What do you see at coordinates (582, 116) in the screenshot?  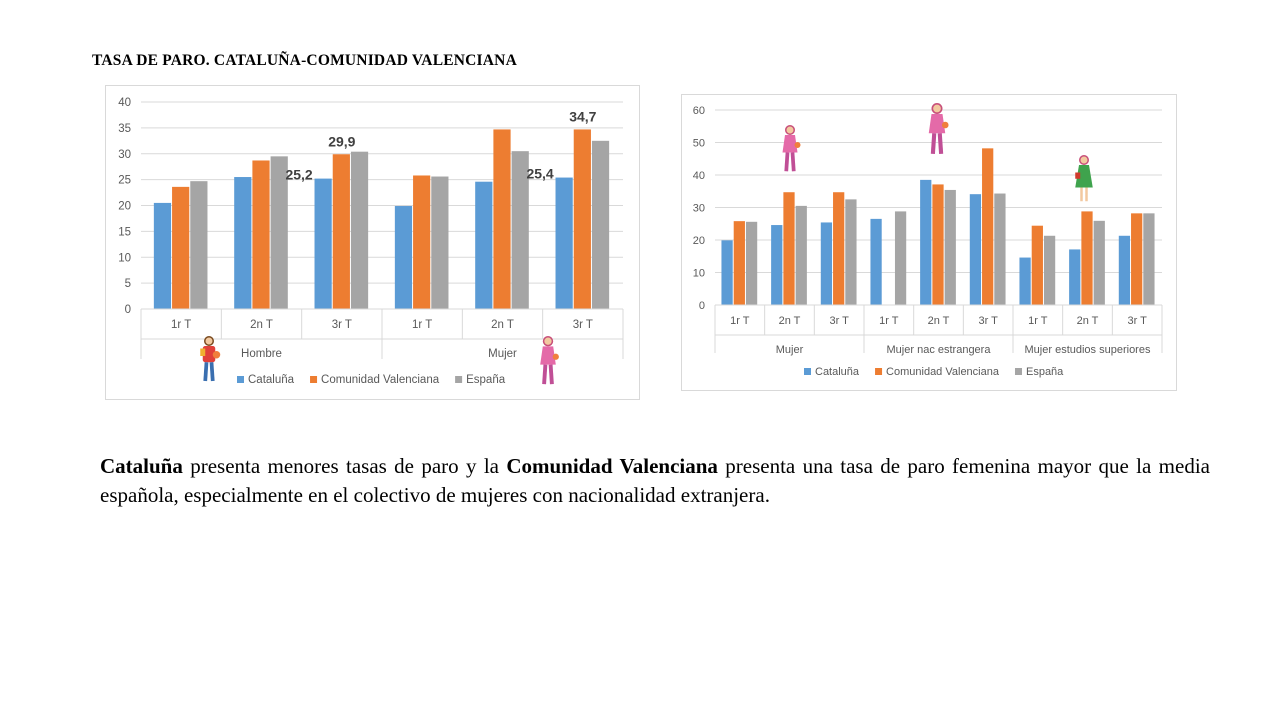 I see `data-label: 34,7` at bounding box center [582, 116].